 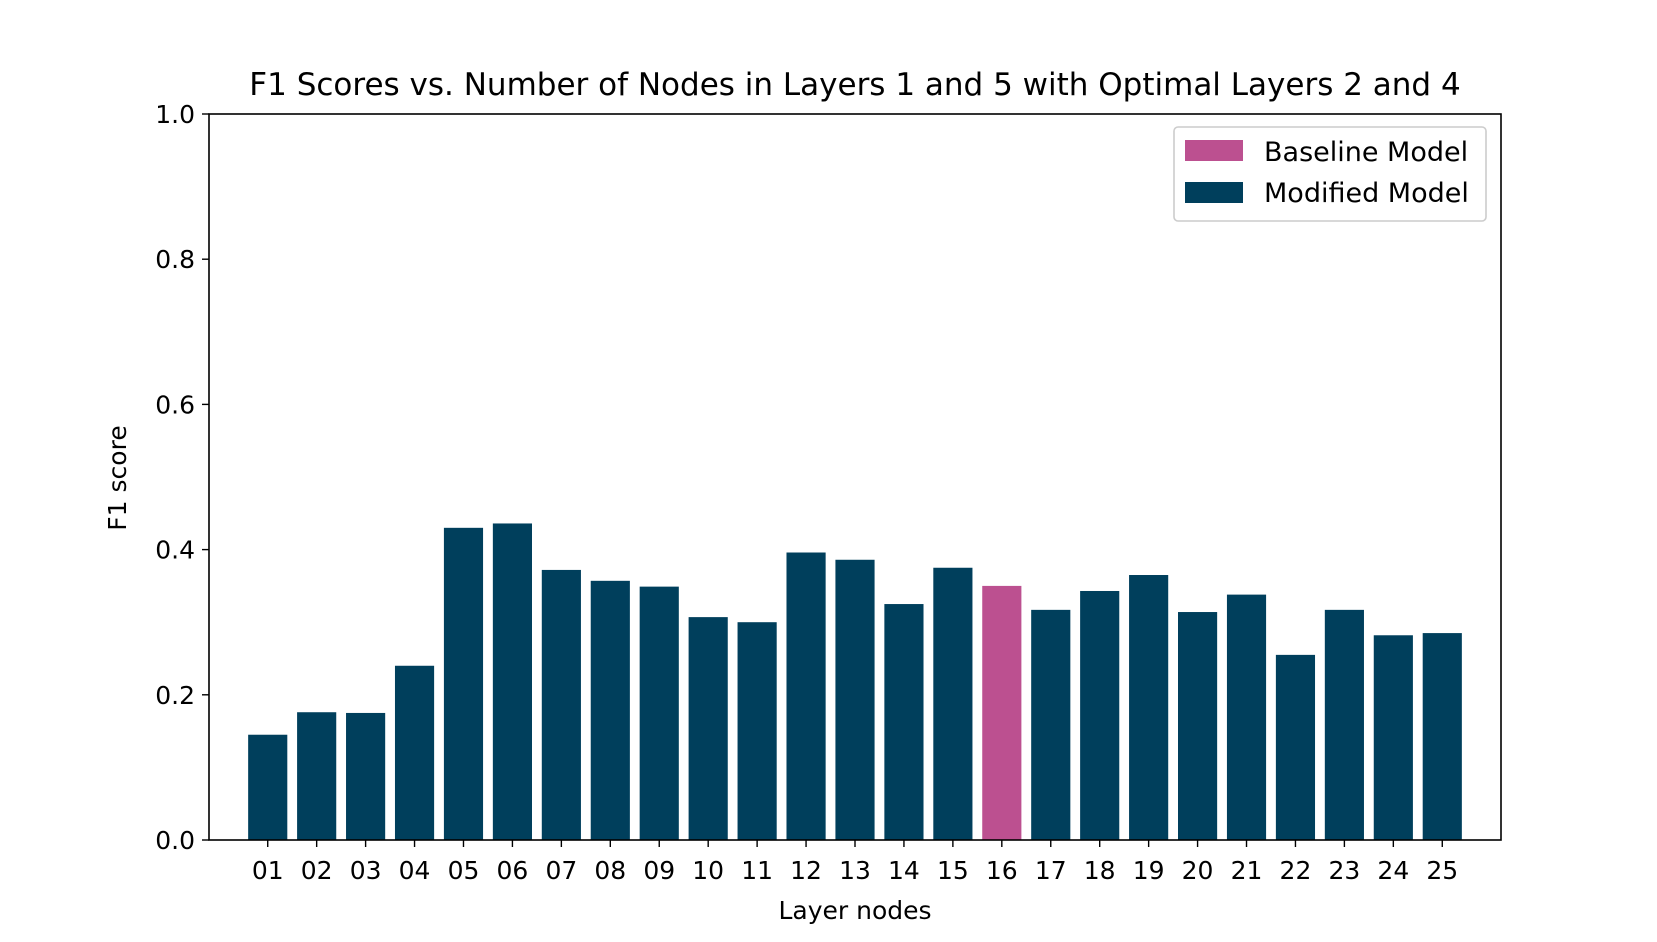 I want to click on y-tick-label: 0.2, so click(x=175, y=695).